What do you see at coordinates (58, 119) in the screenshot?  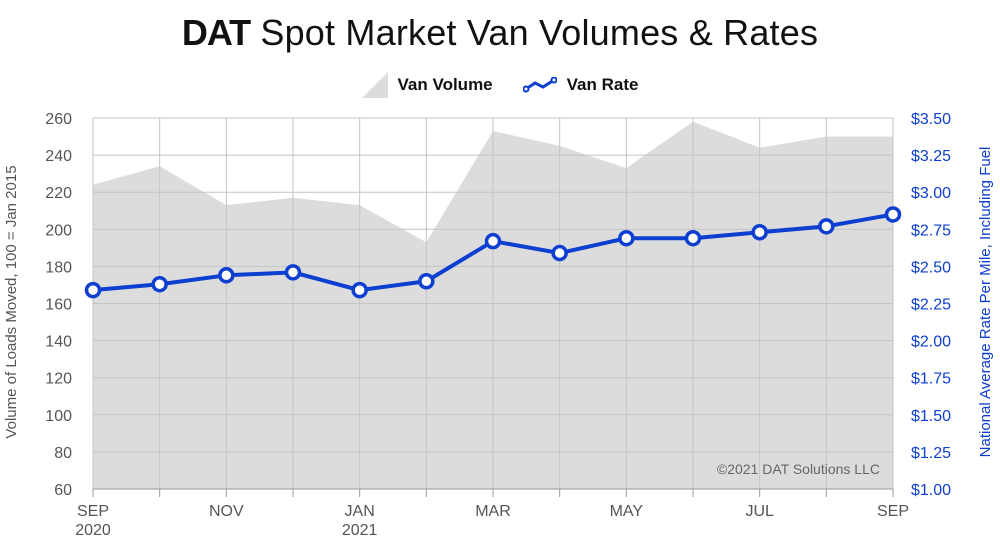 I see `y-left-tick-label: 260` at bounding box center [58, 119].